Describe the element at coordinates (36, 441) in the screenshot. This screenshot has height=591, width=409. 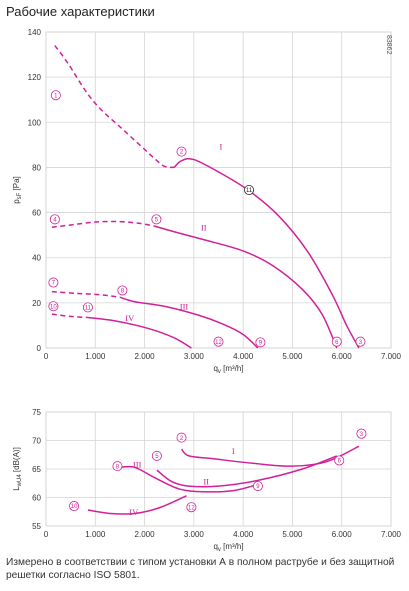
I see `y-tick-label: 70` at that location.